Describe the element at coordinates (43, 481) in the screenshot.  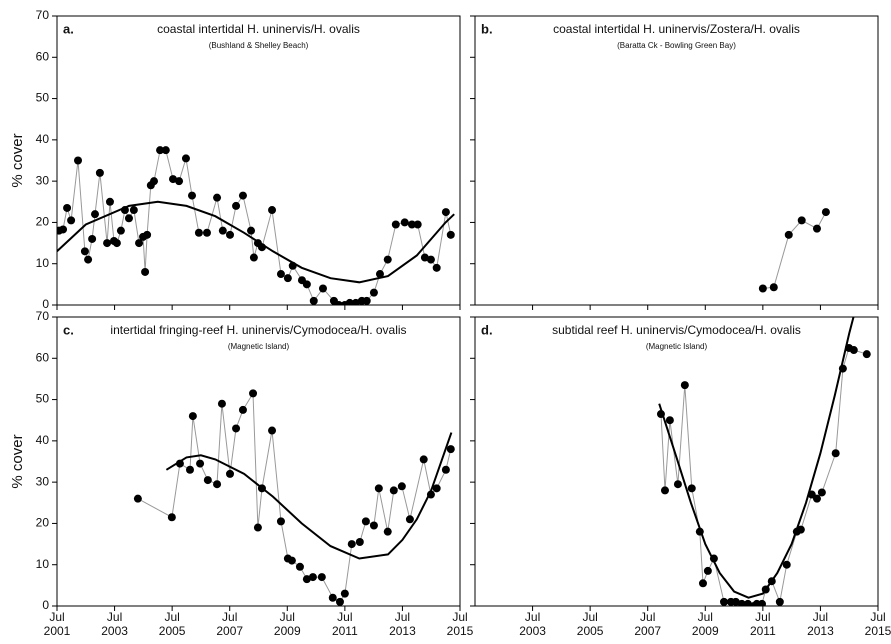
I see `y-tick-label: 30` at that location.